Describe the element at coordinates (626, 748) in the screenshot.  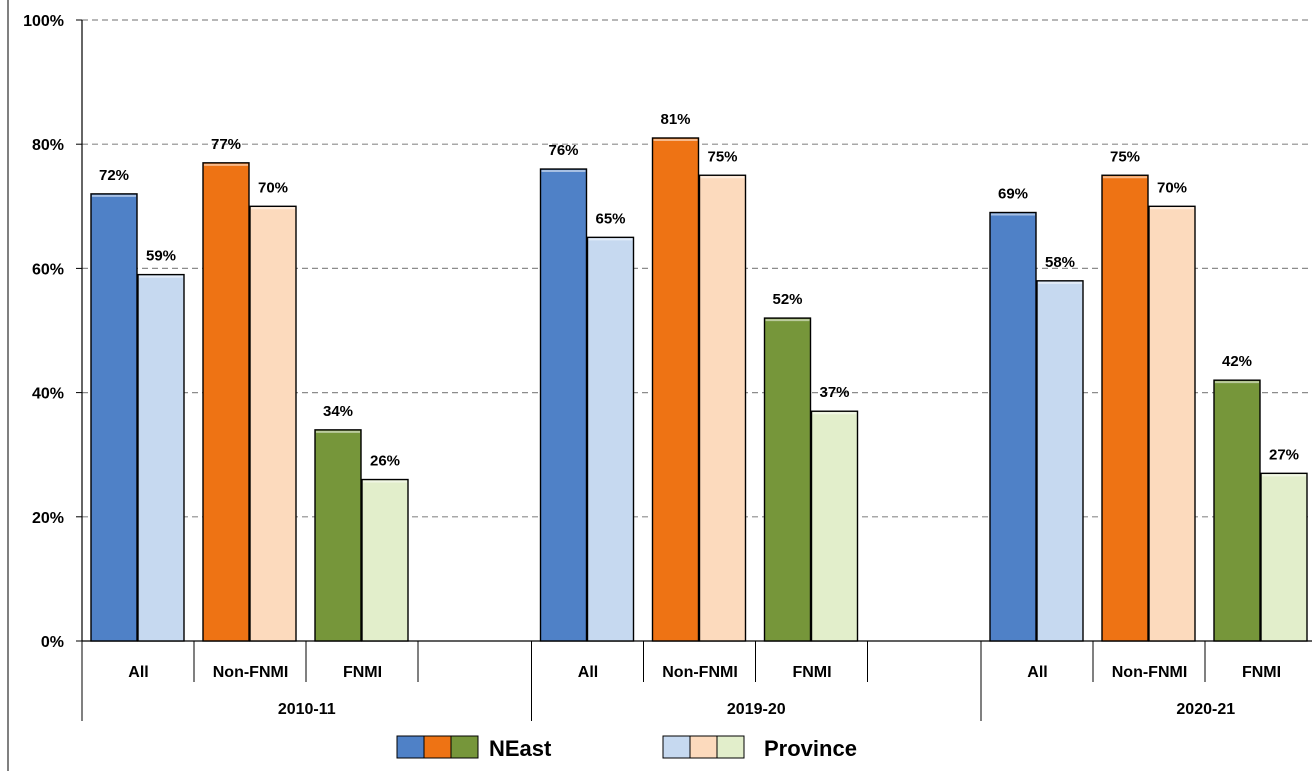
I see `legend: NEast Province` at that location.